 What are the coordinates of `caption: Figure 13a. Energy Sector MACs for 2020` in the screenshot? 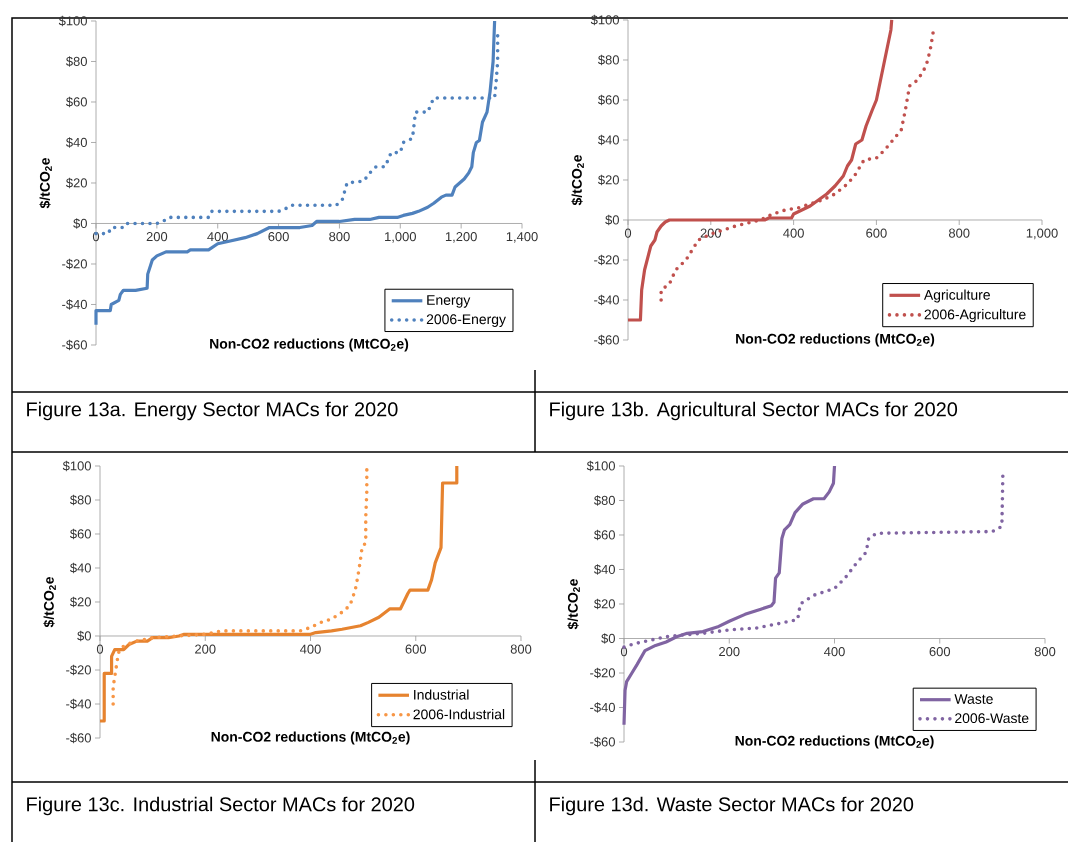 It's located at (212, 411).